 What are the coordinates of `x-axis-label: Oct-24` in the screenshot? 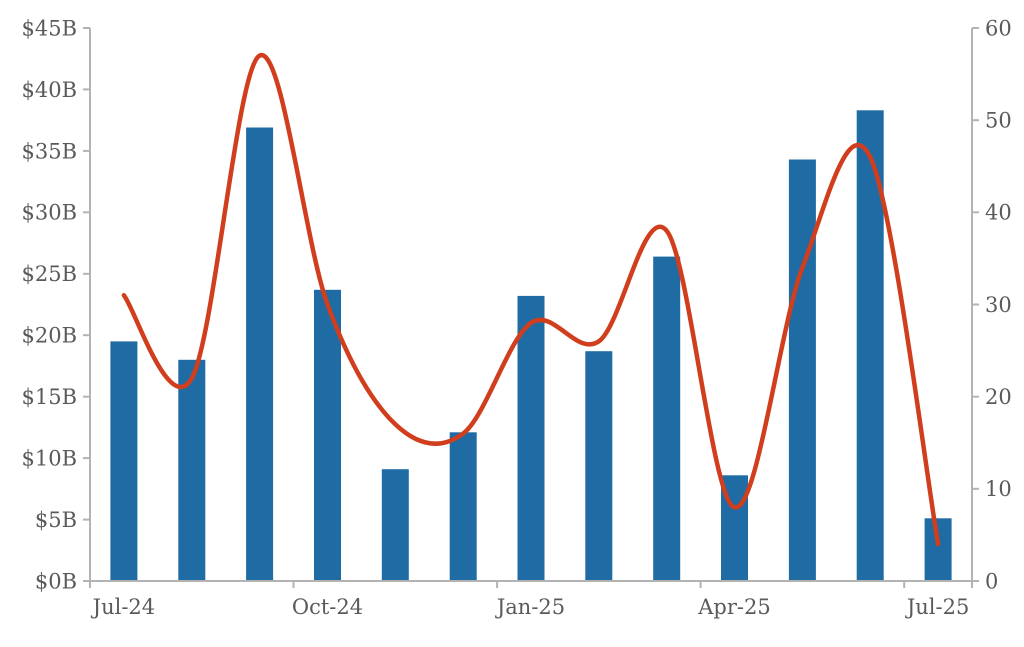 It's located at (327, 607).